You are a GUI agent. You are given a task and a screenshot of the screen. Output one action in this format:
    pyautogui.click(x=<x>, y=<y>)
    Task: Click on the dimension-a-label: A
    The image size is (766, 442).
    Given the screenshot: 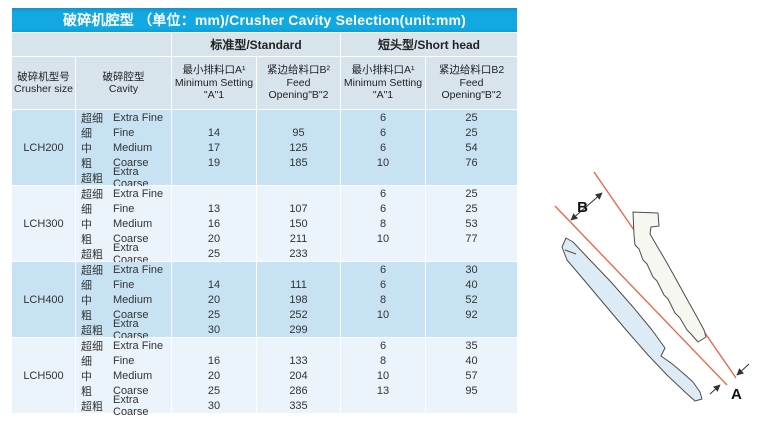 What is the action you would take?
    pyautogui.click(x=736, y=394)
    